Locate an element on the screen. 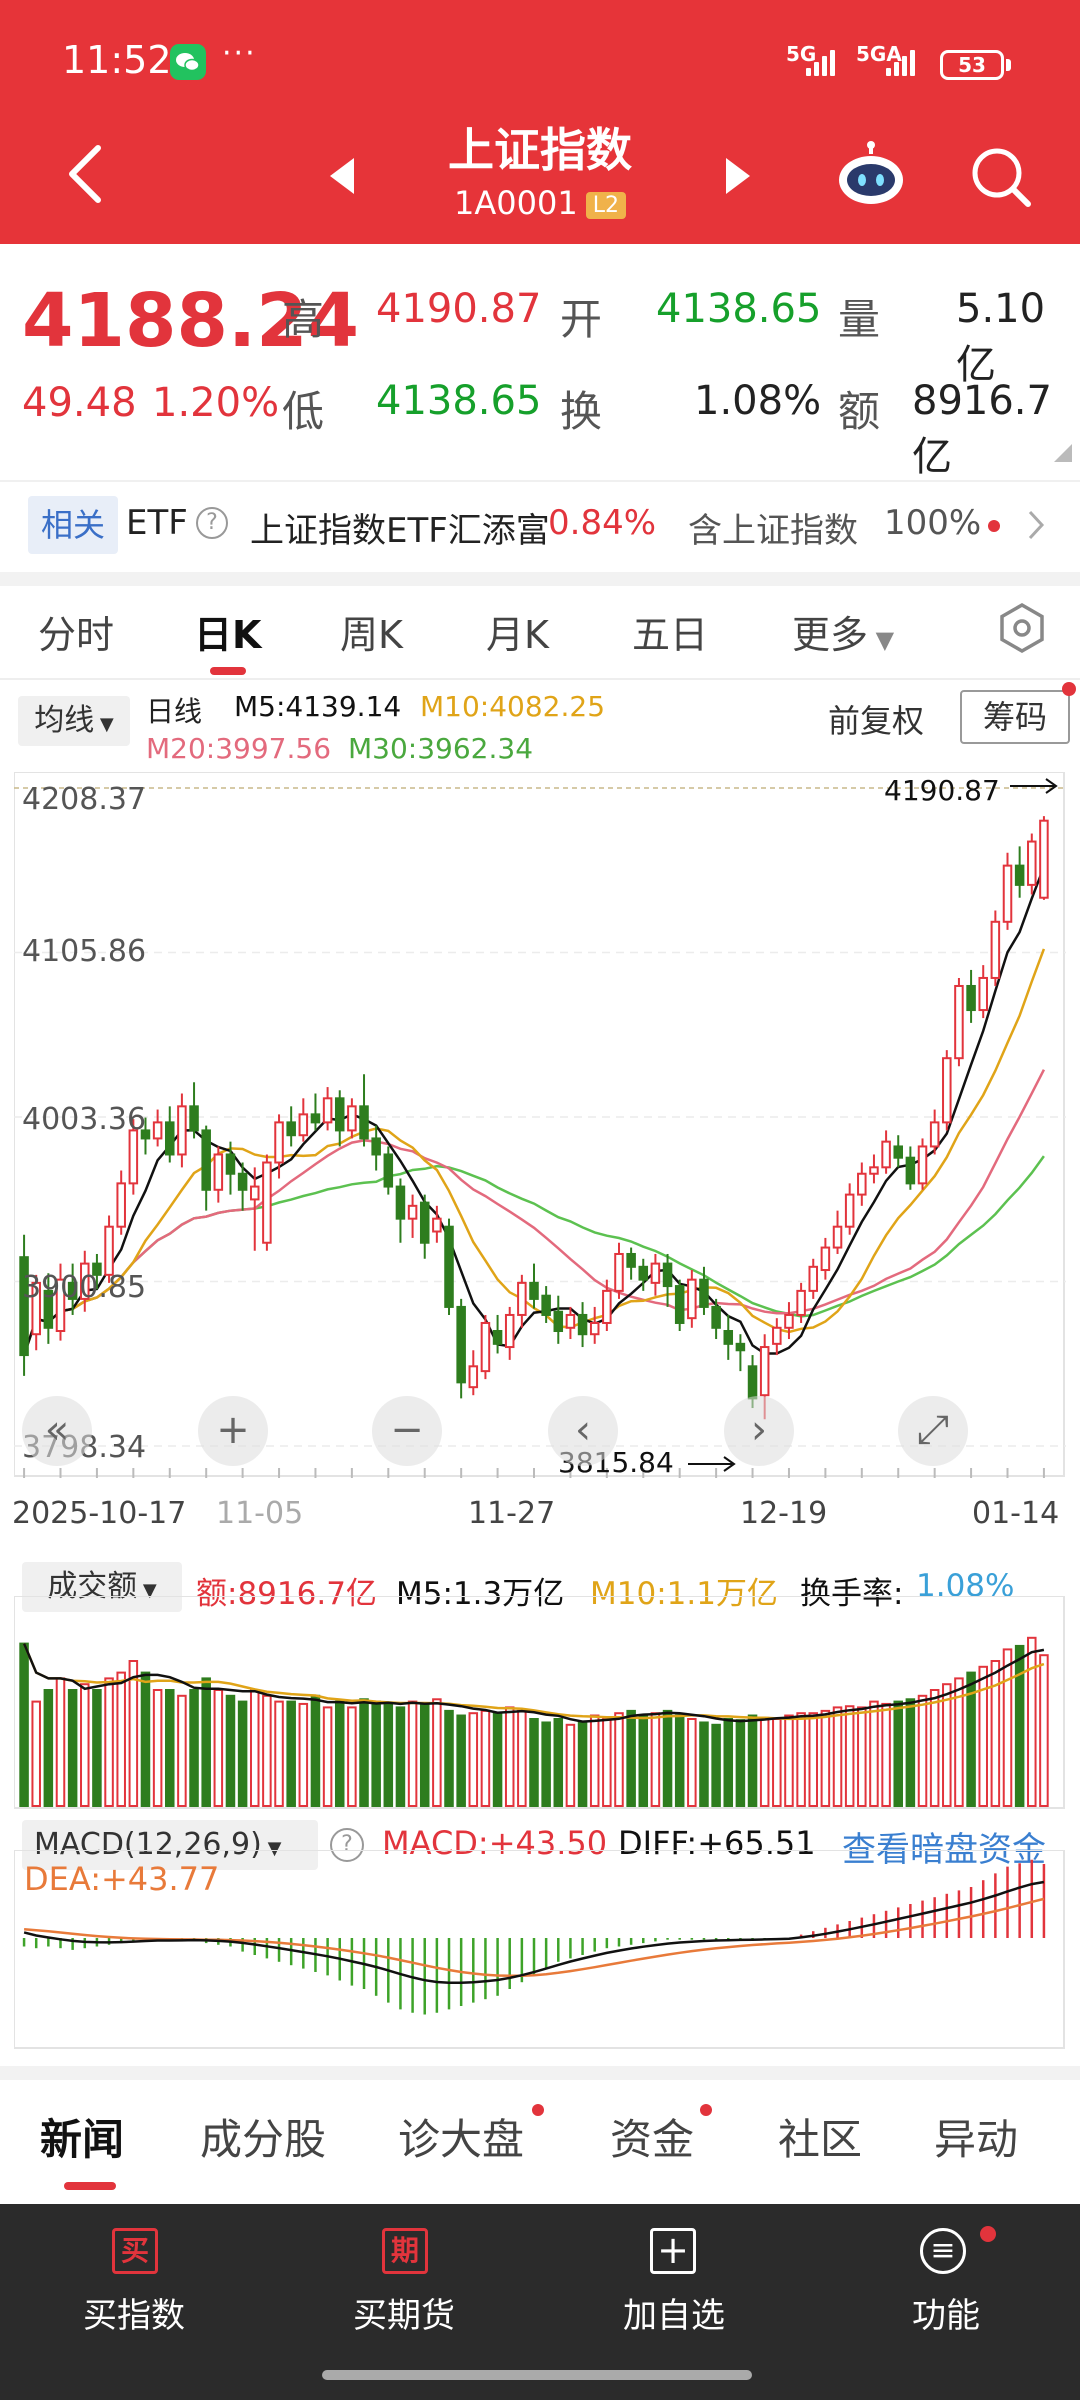  news-tab-indicator is located at coordinates (90, 2186).